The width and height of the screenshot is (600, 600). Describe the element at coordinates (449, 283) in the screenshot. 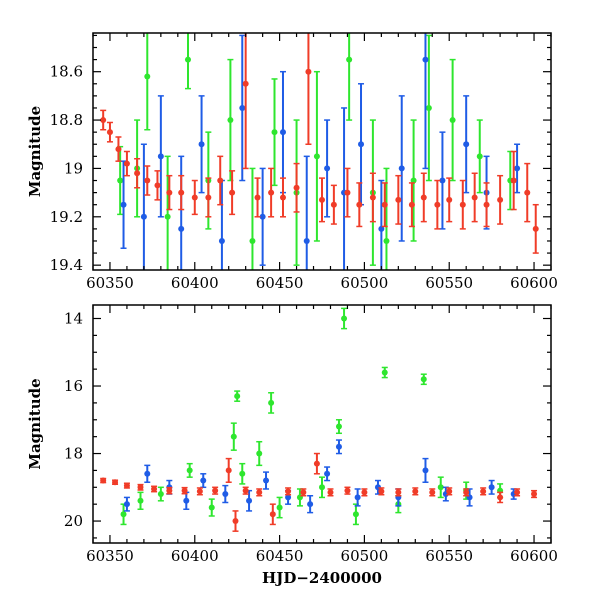

I see `x-tick-label: 60550` at that location.